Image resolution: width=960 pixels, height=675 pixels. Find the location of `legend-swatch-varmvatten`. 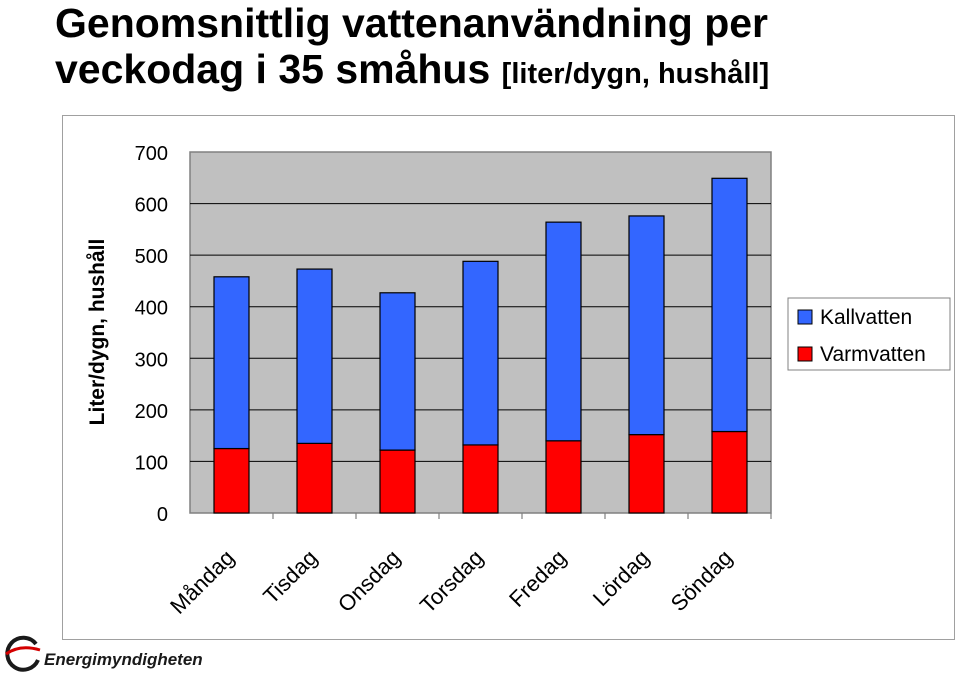

legend-swatch-varmvatten is located at coordinates (805, 354).